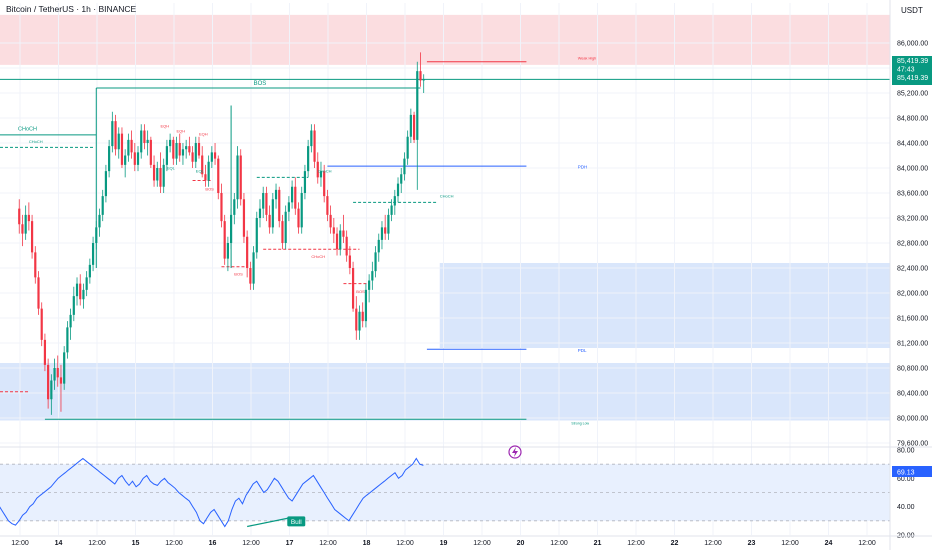 The width and height of the screenshot is (932, 550). Describe the element at coordinates (367, 543) in the screenshot. I see `time-tick-label: 18` at that location.